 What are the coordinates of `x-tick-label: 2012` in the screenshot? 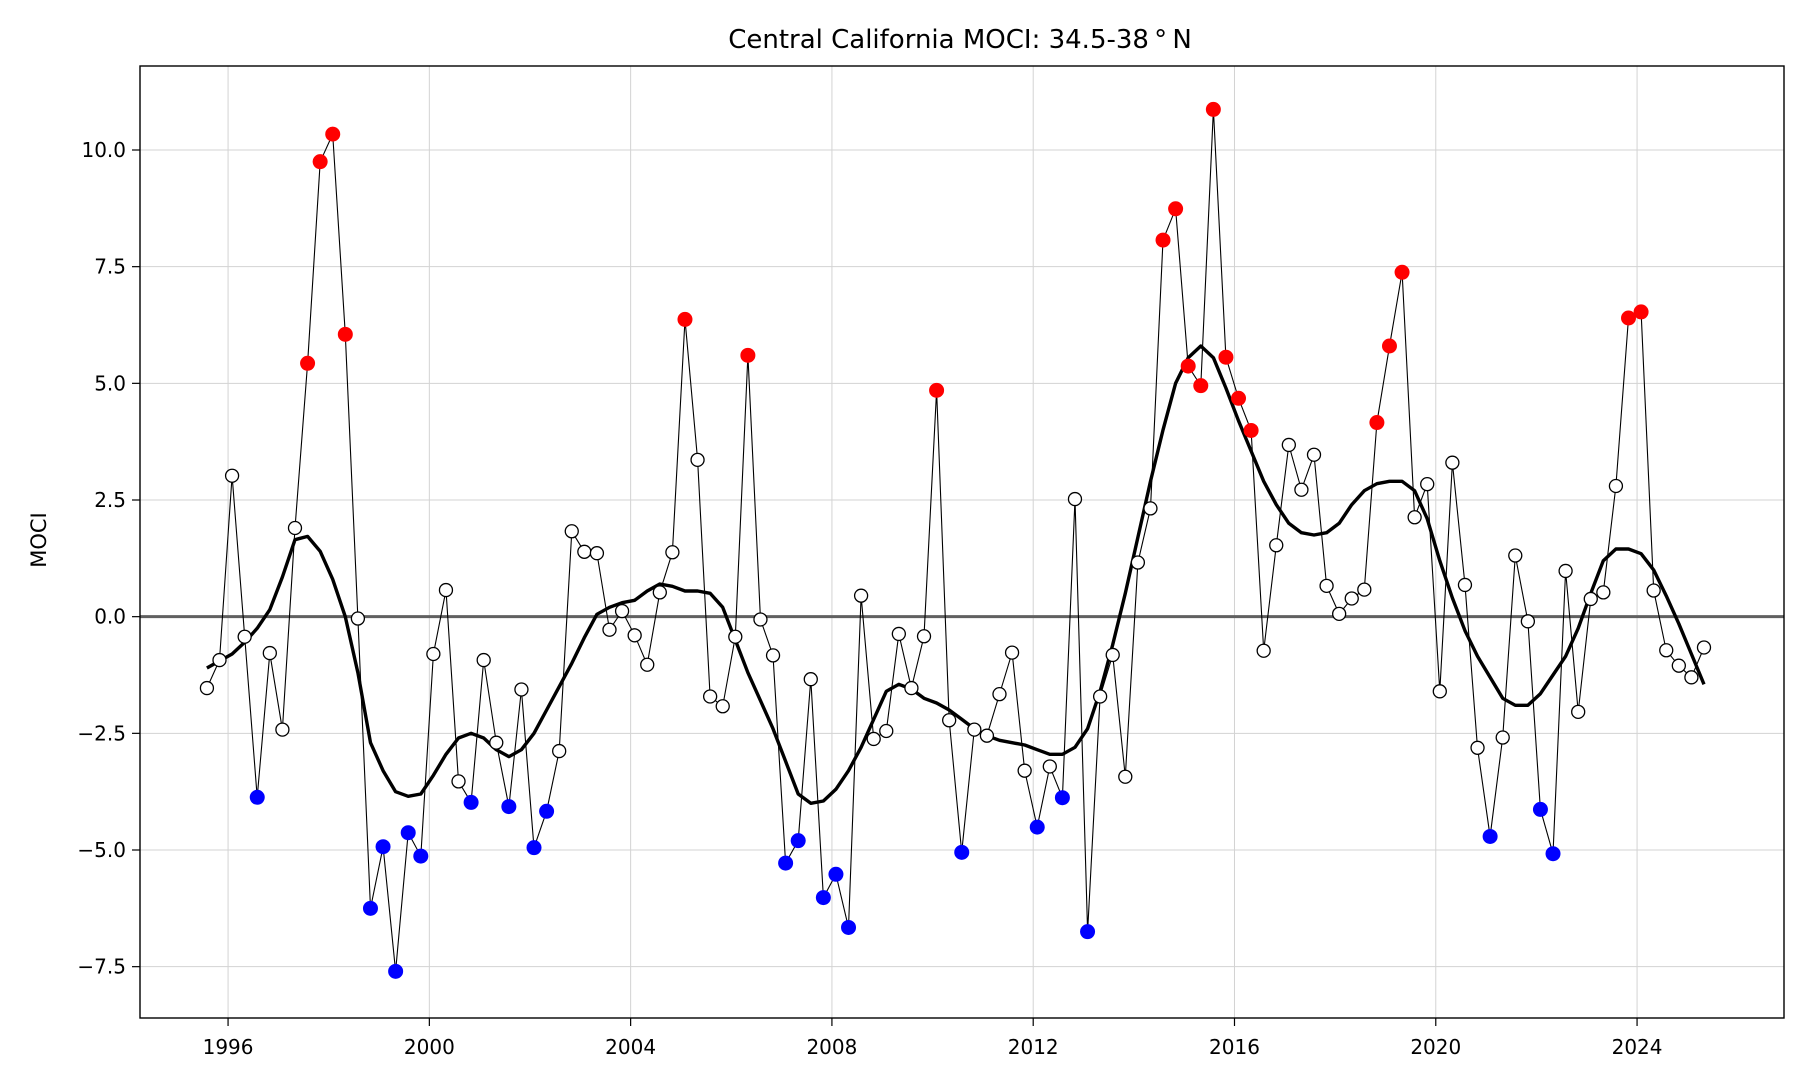 It's located at (1033, 1047).